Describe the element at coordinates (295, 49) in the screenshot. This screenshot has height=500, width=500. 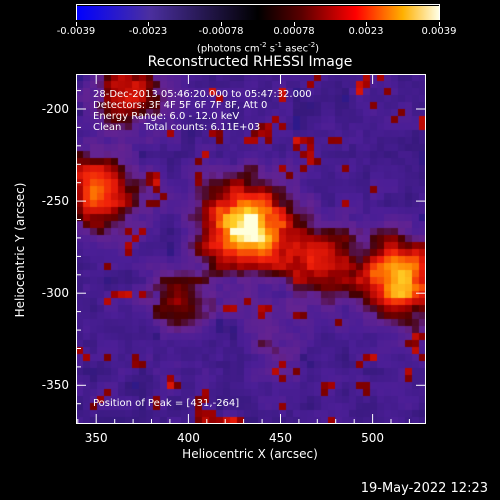
I see `colorbar-units-mid2: asec` at that location.